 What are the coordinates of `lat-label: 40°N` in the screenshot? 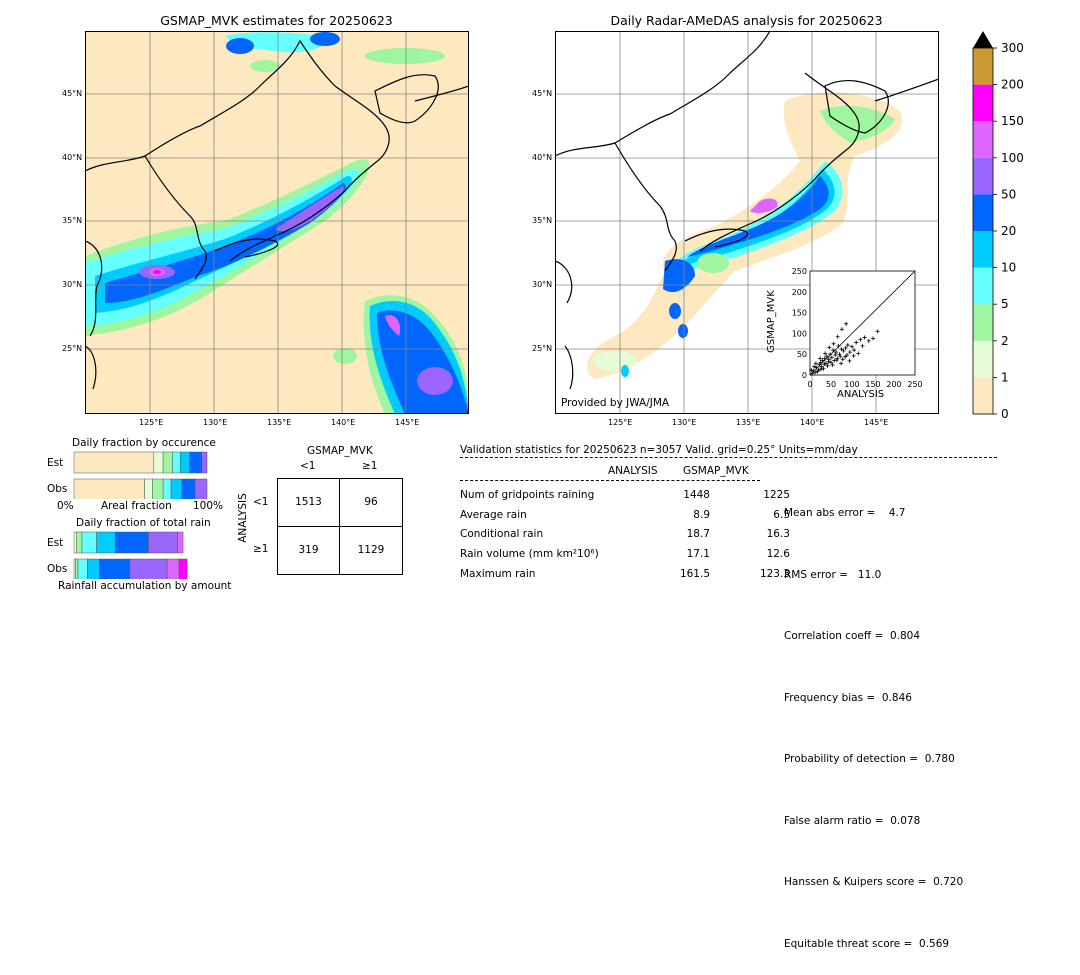 It's located at (542, 157).